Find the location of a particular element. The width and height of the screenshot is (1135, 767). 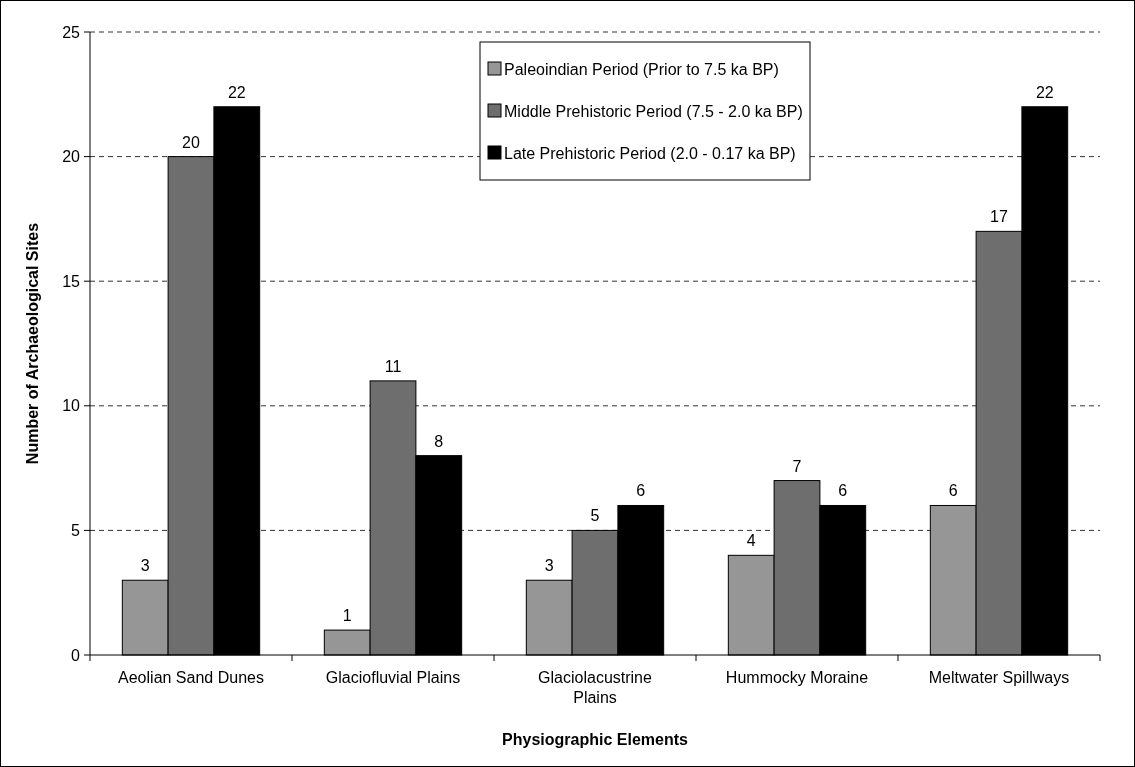

y-tick-label: 20 is located at coordinates (71, 157).